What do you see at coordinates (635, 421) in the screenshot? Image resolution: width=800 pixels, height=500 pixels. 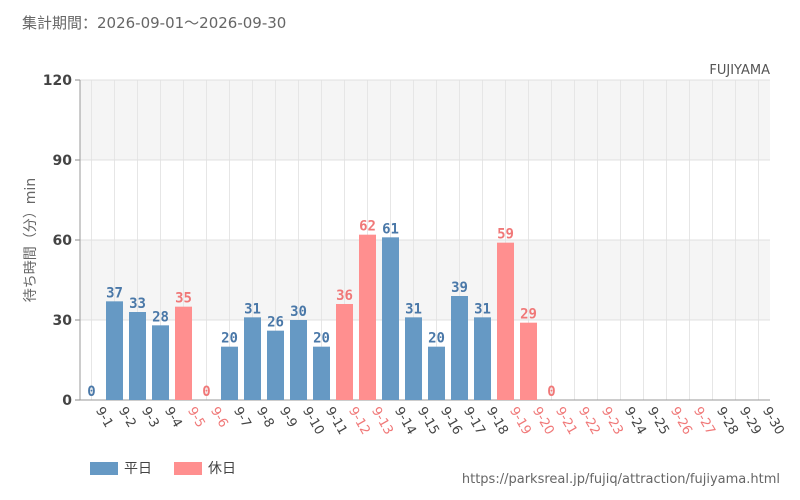 I see `x-tick-label: 9-24` at bounding box center [635, 421].